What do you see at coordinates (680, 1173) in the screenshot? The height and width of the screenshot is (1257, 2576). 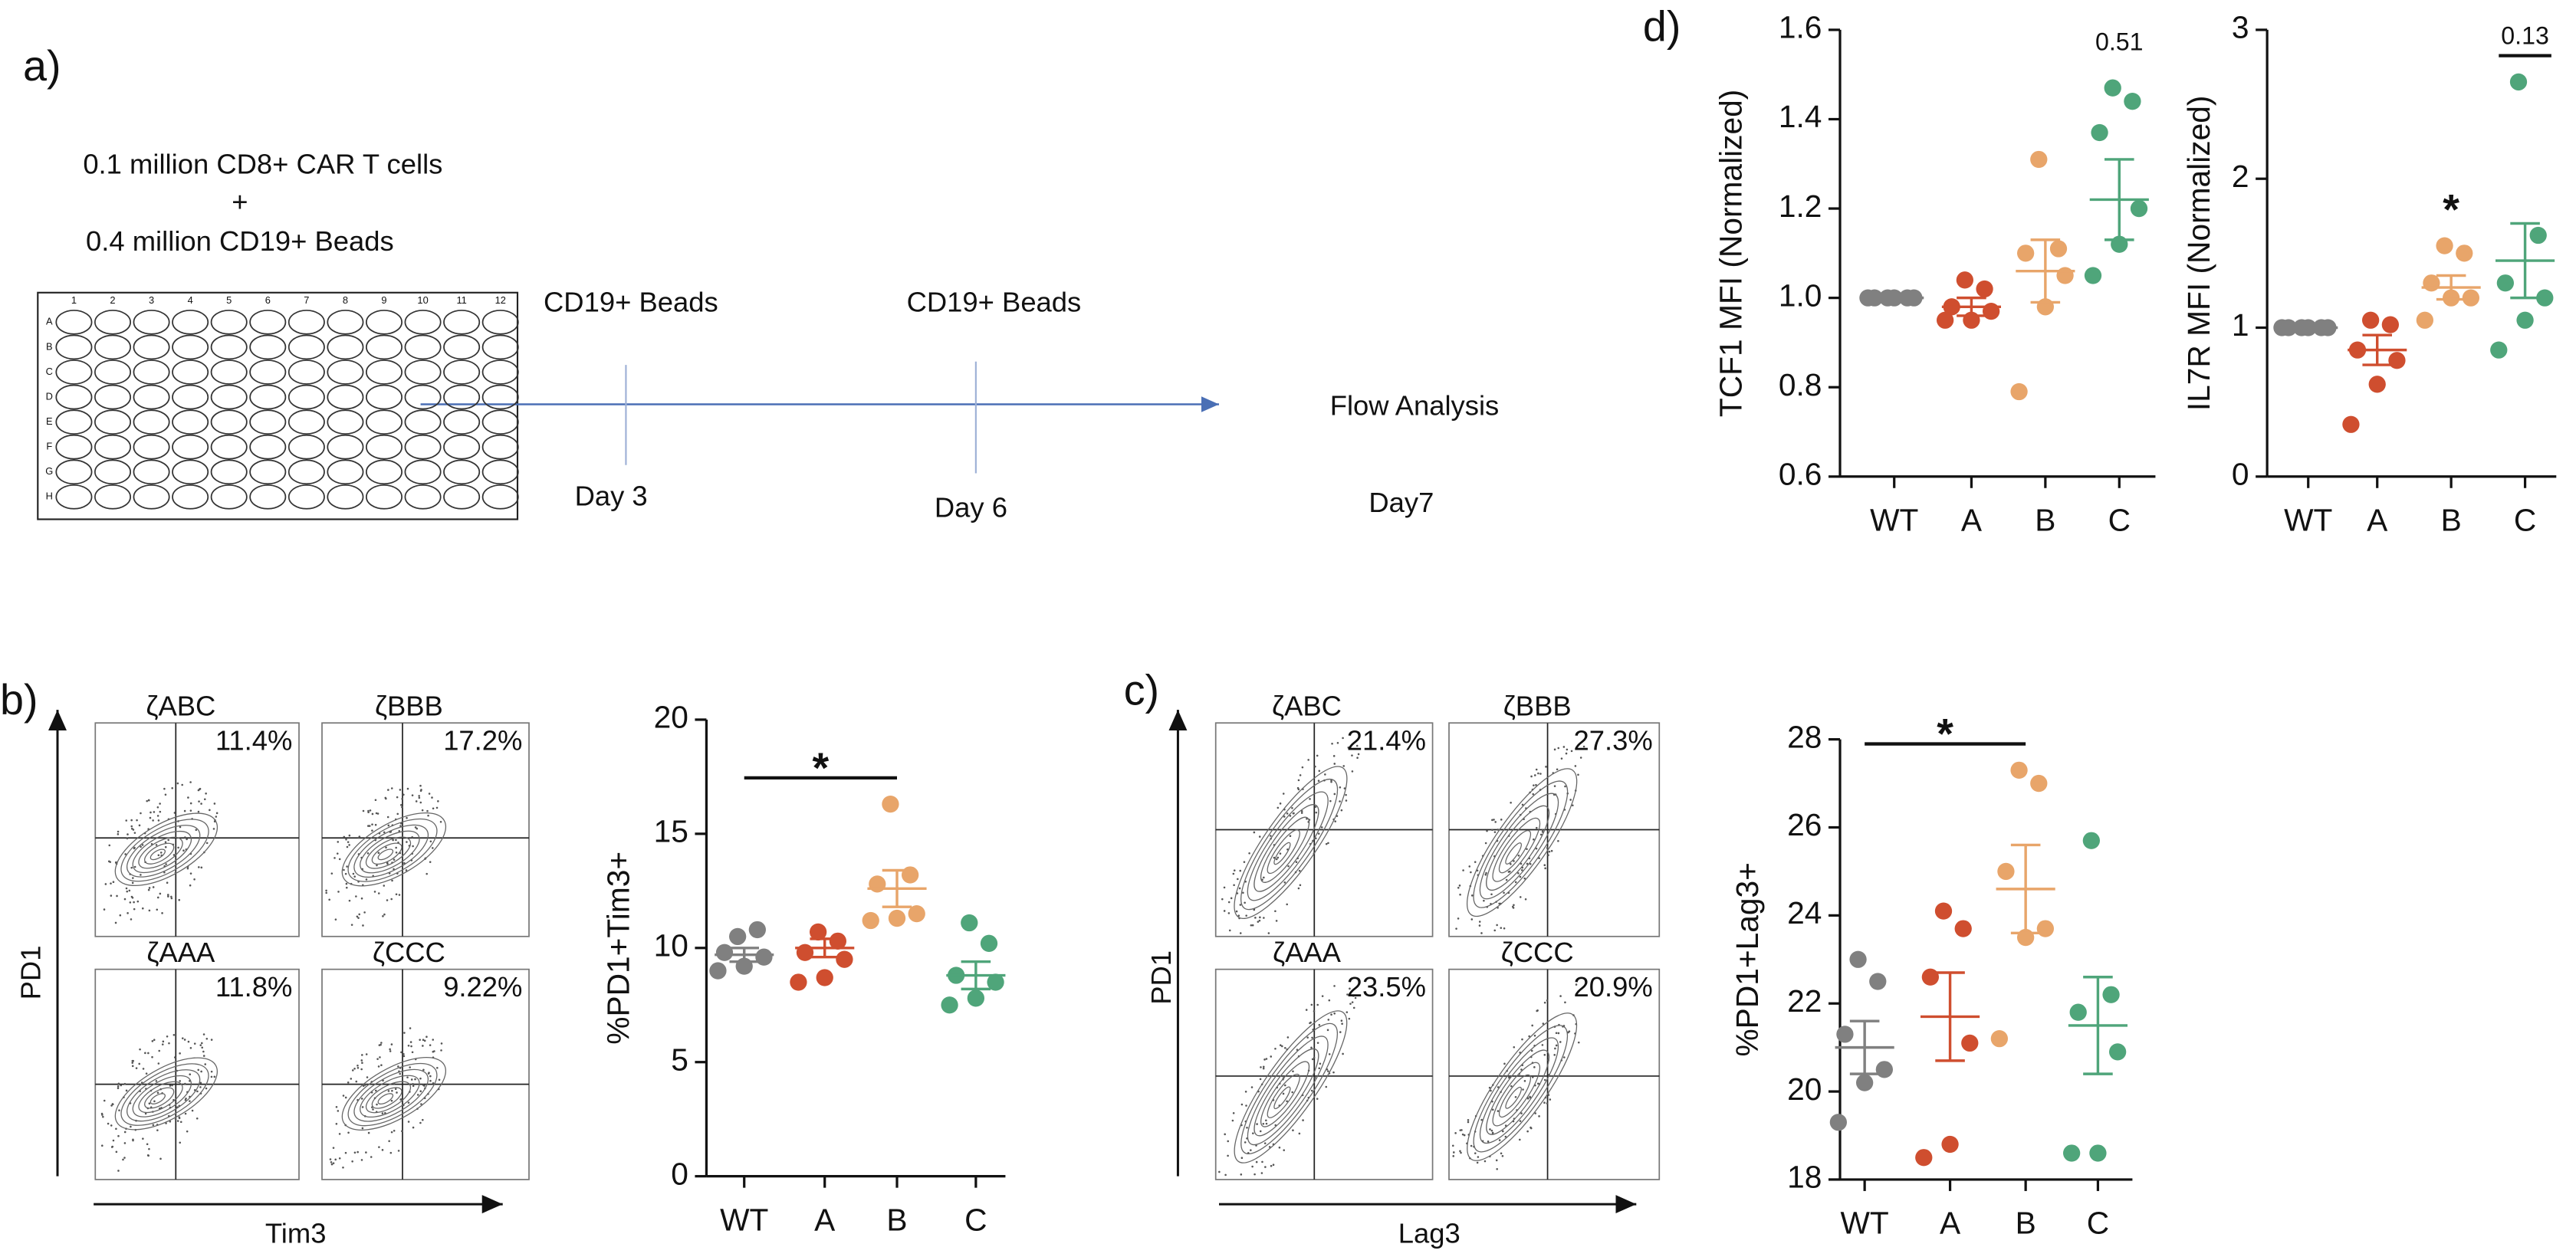 I see `y-tick-label: 0` at bounding box center [680, 1173].